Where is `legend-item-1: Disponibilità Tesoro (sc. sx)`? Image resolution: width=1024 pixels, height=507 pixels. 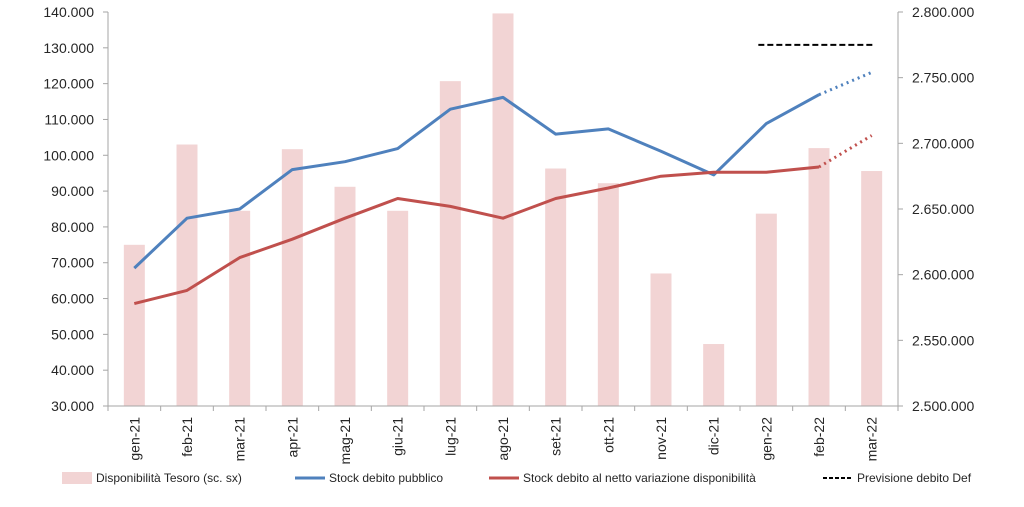 legend-item-1: Disponibilità Tesoro (sc. sx) is located at coordinates (152, 478).